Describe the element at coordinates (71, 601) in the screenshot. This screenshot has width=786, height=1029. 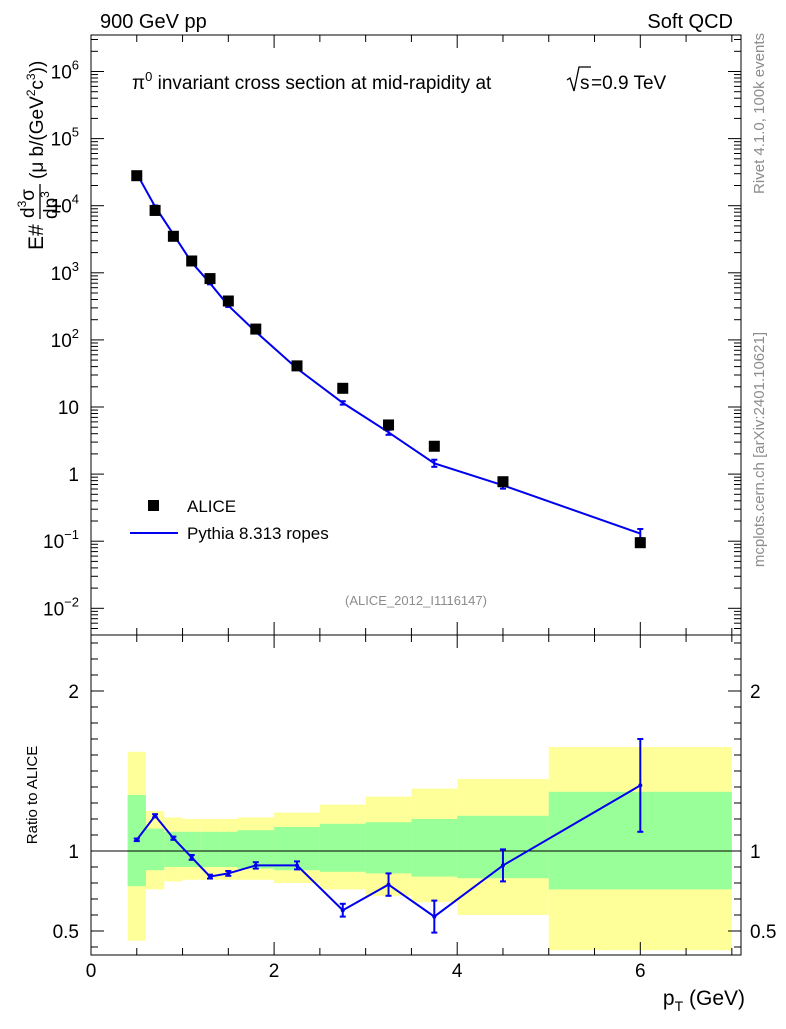
I see `main-y-tick-label-exponent: −2` at that location.